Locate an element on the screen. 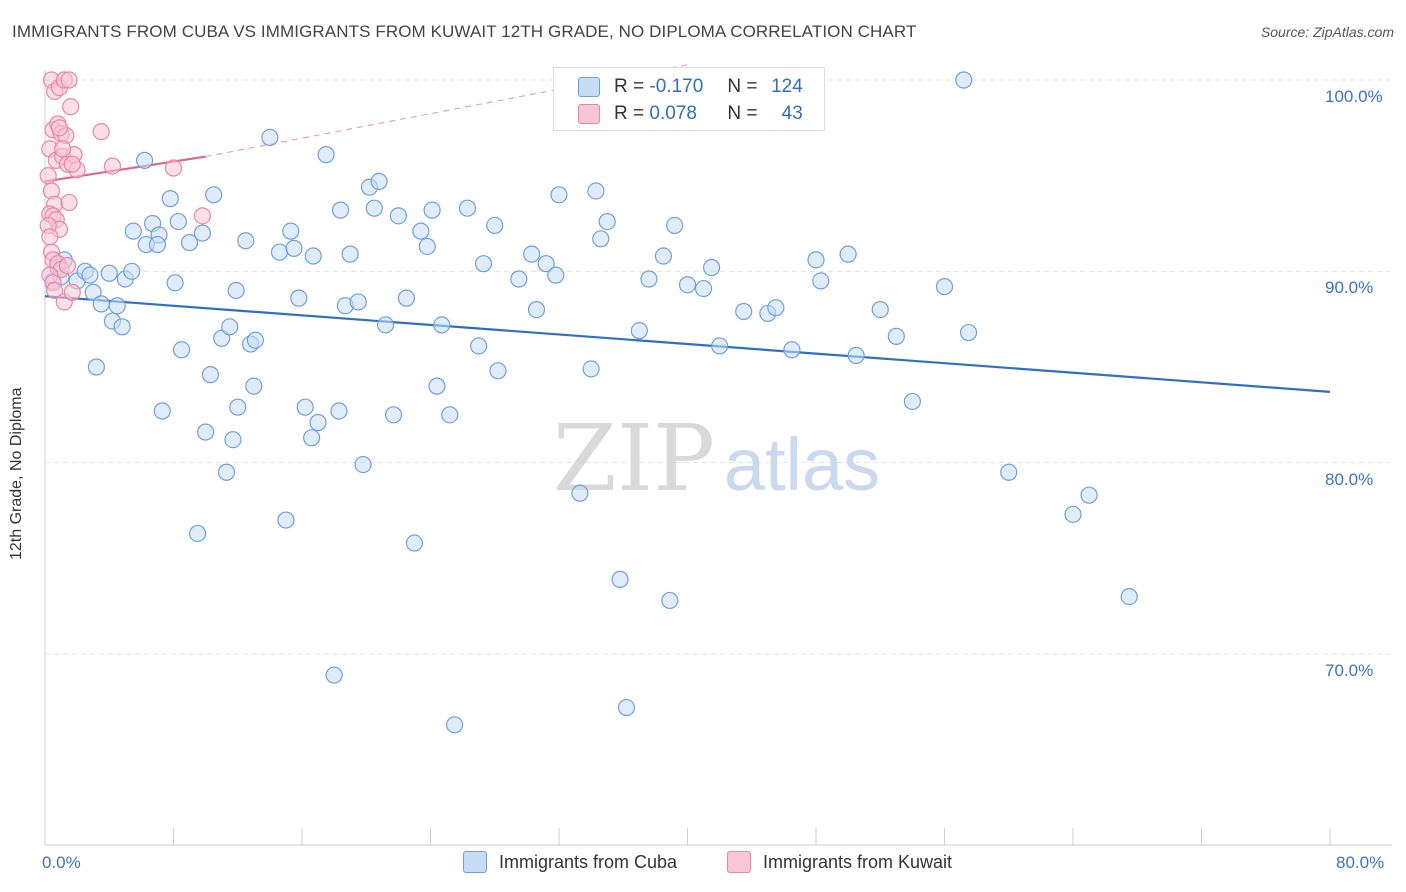 This screenshot has height=892, width=1406. r-value-cuba: -0.170 is located at coordinates (676, 86).